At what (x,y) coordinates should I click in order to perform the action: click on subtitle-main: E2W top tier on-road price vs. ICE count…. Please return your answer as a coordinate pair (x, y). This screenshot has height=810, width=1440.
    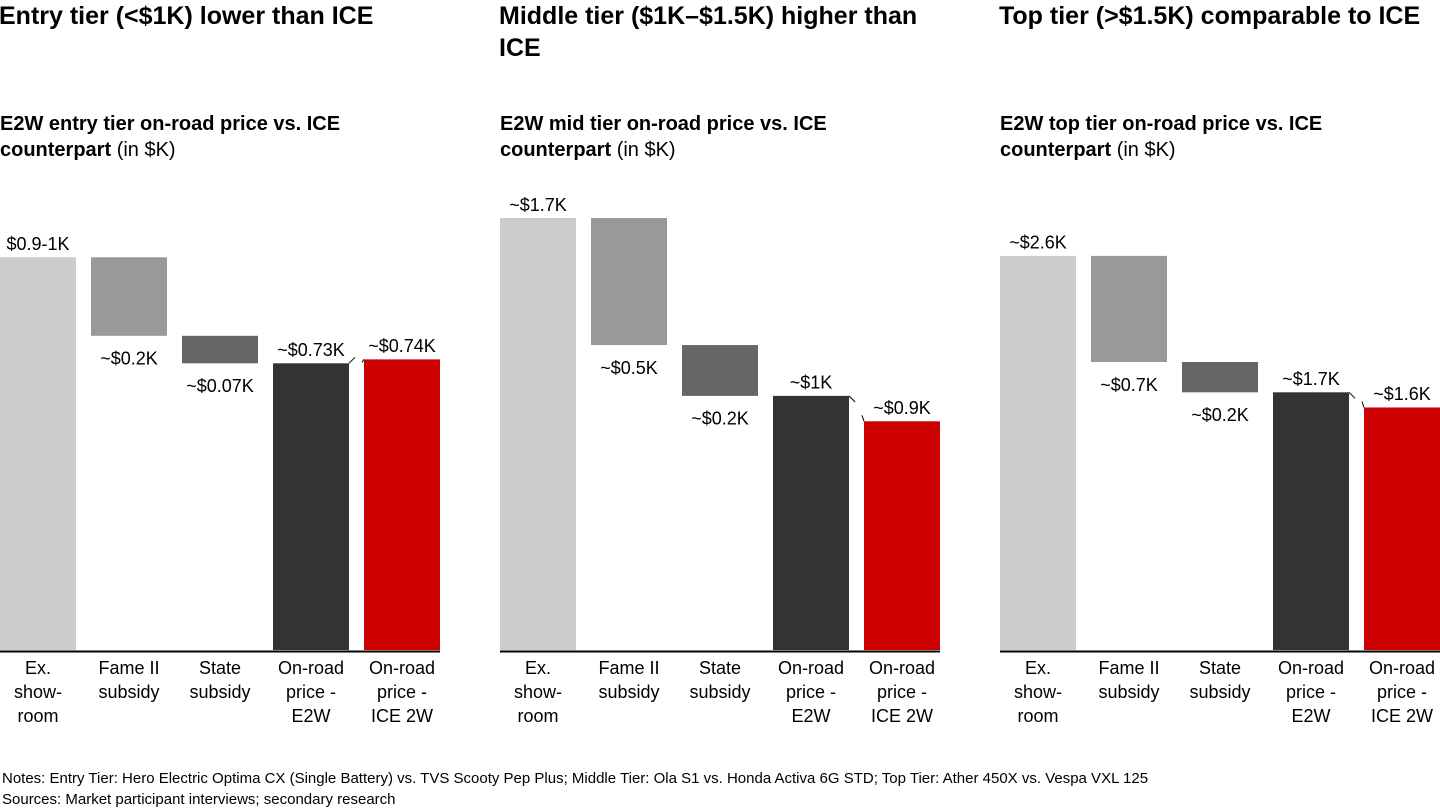
    Looking at the image, I should click on (1161, 137).